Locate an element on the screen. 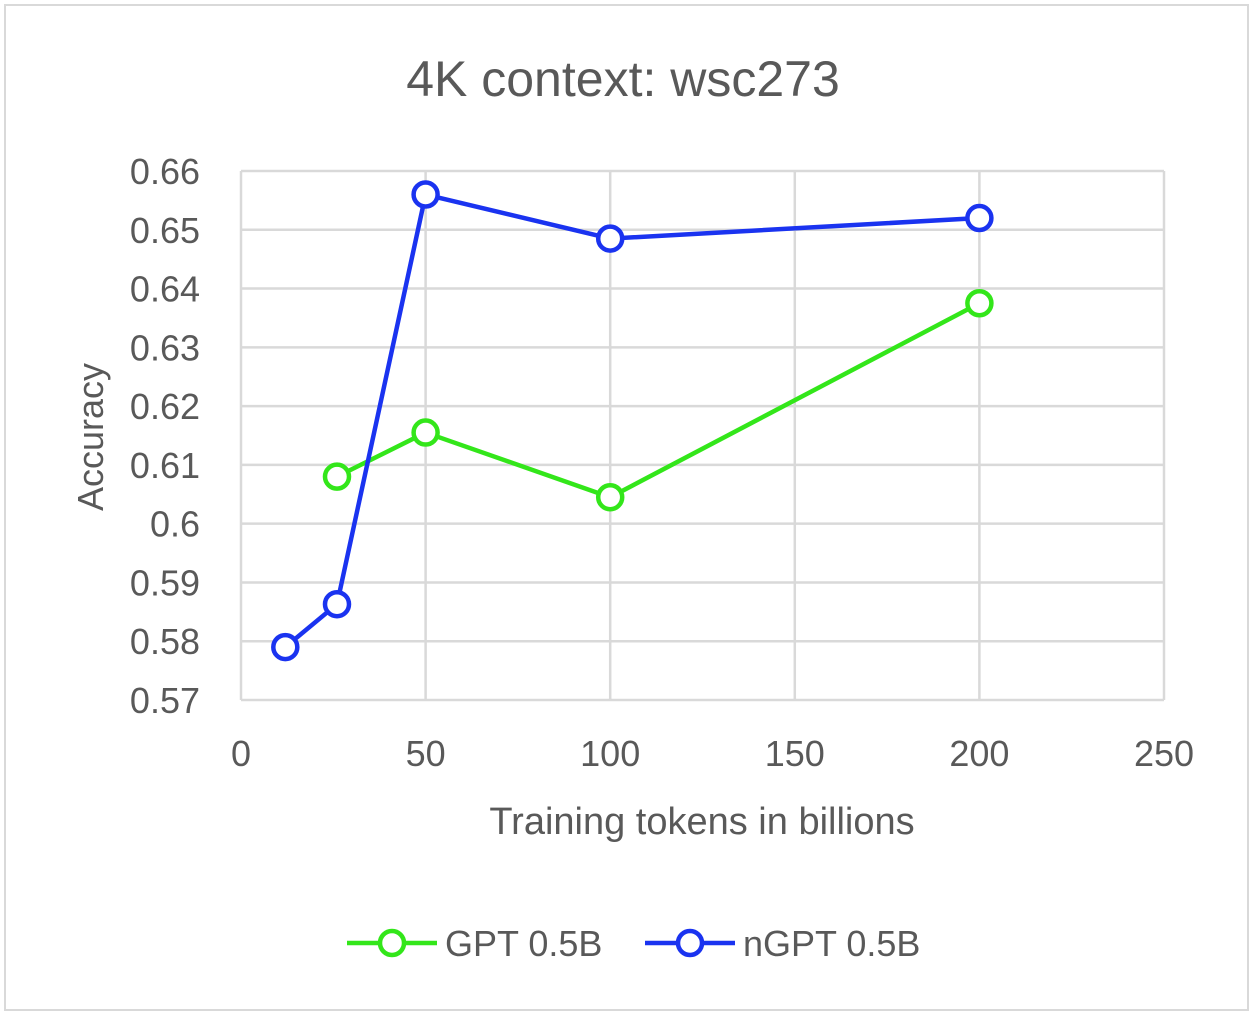 Image resolution: width=1255 pixels, height=1017 pixels. y-axis-label: Accuracy is located at coordinates (90, 437).